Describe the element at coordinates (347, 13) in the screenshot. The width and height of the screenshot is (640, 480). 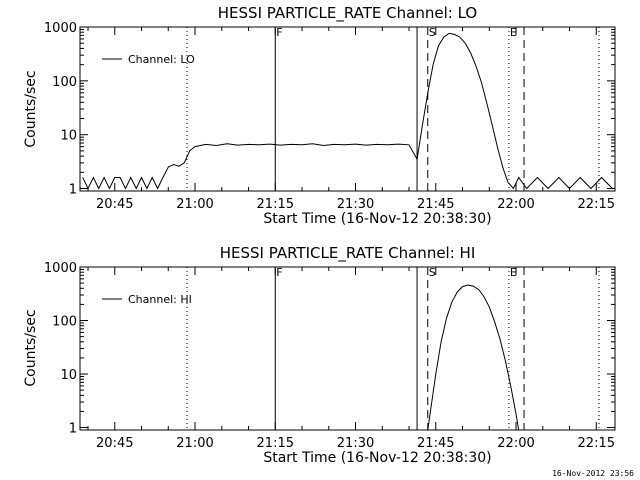
I see `chart-title: HESSI PARTICLE_RATE Channel: LO` at that location.